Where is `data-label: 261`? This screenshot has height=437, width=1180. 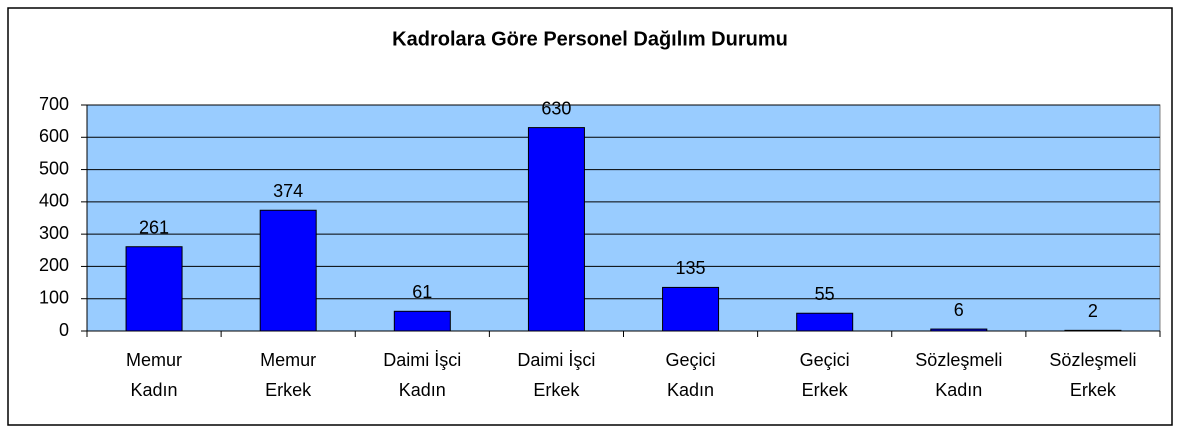 data-label: 261 is located at coordinates (154, 227).